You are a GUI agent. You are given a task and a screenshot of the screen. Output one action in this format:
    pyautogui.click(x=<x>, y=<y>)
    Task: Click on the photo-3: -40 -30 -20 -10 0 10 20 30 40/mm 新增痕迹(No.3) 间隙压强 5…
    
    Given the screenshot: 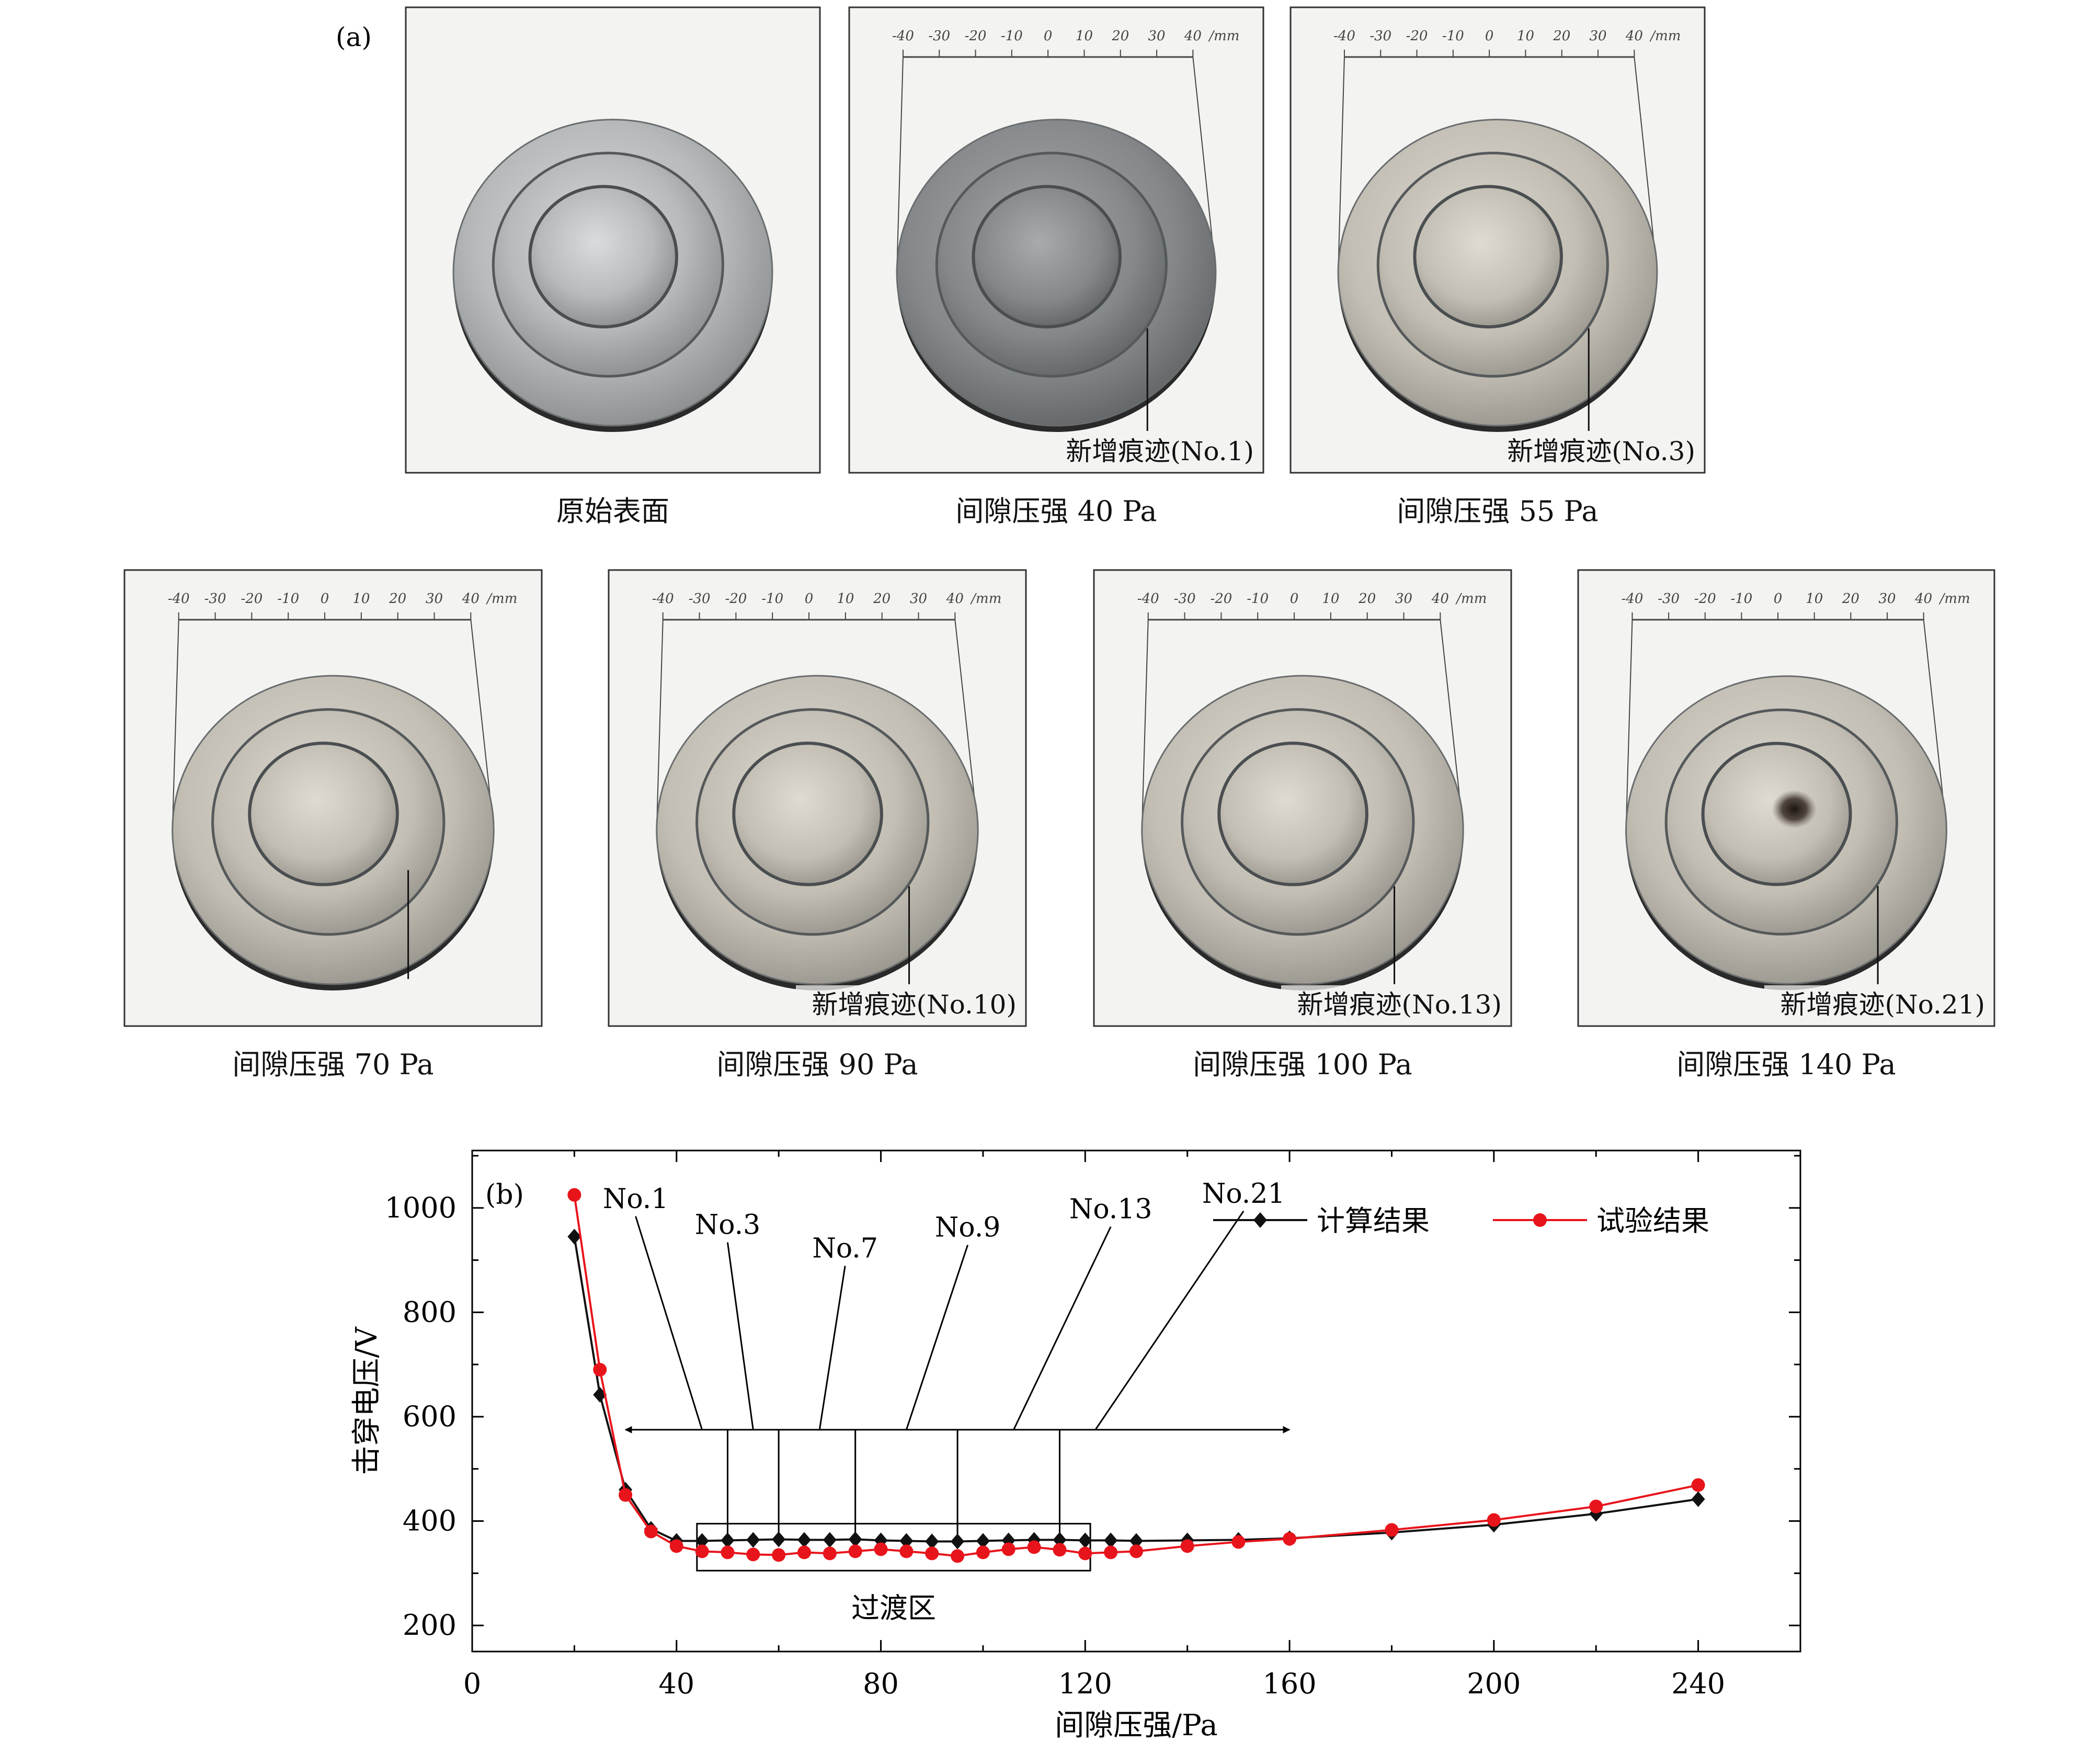 What is the action you would take?
    pyautogui.click(x=1497, y=267)
    